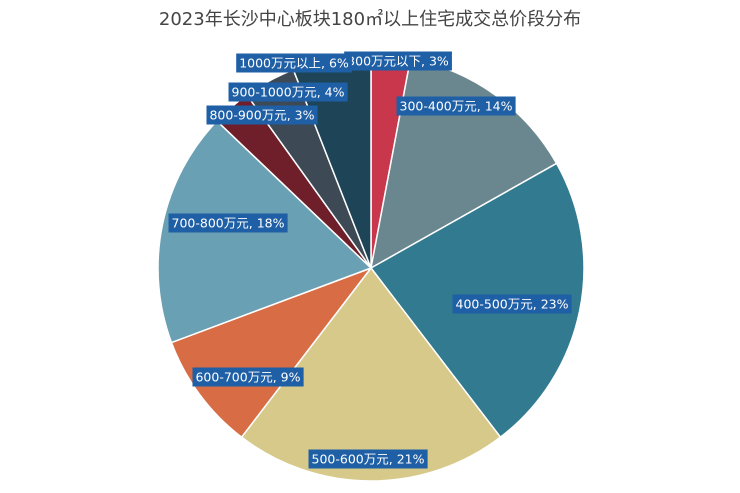 The width and height of the screenshot is (740, 493). I want to click on data-label: 700-800万元, 18%, so click(228, 223).